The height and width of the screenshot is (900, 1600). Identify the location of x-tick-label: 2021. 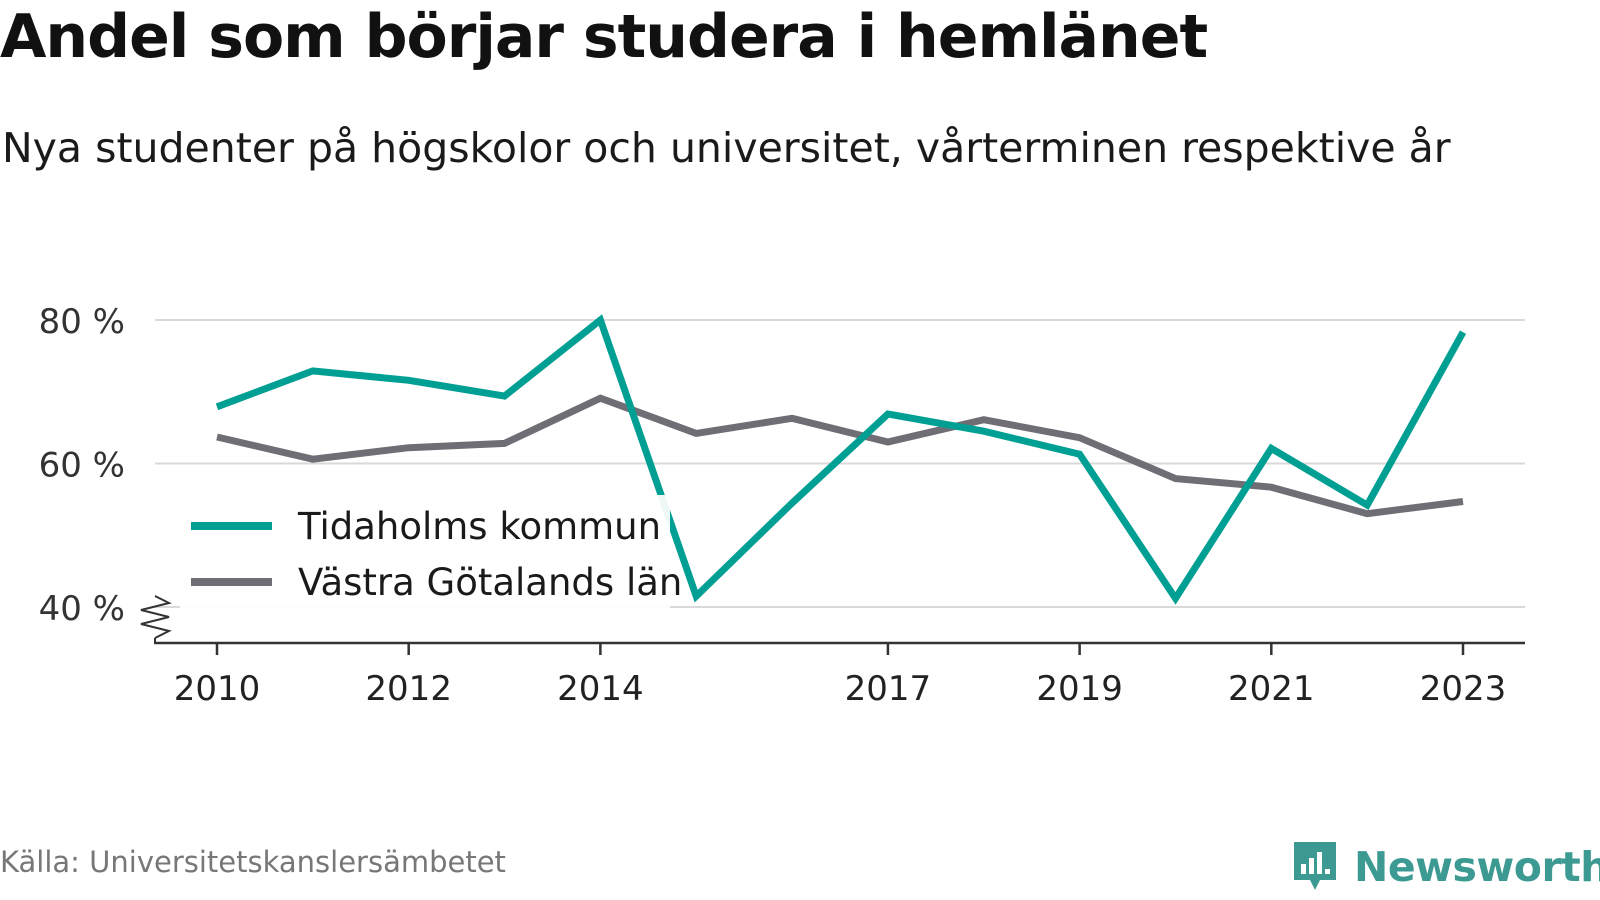
(1271, 689).